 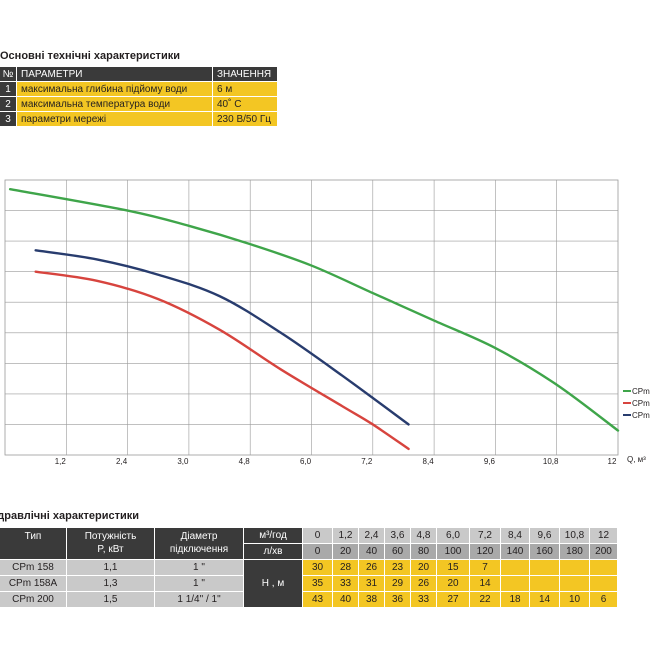 What do you see at coordinates (245, 104) in the screenshot?
I see `spec-row-value: 40˚ C` at bounding box center [245, 104].